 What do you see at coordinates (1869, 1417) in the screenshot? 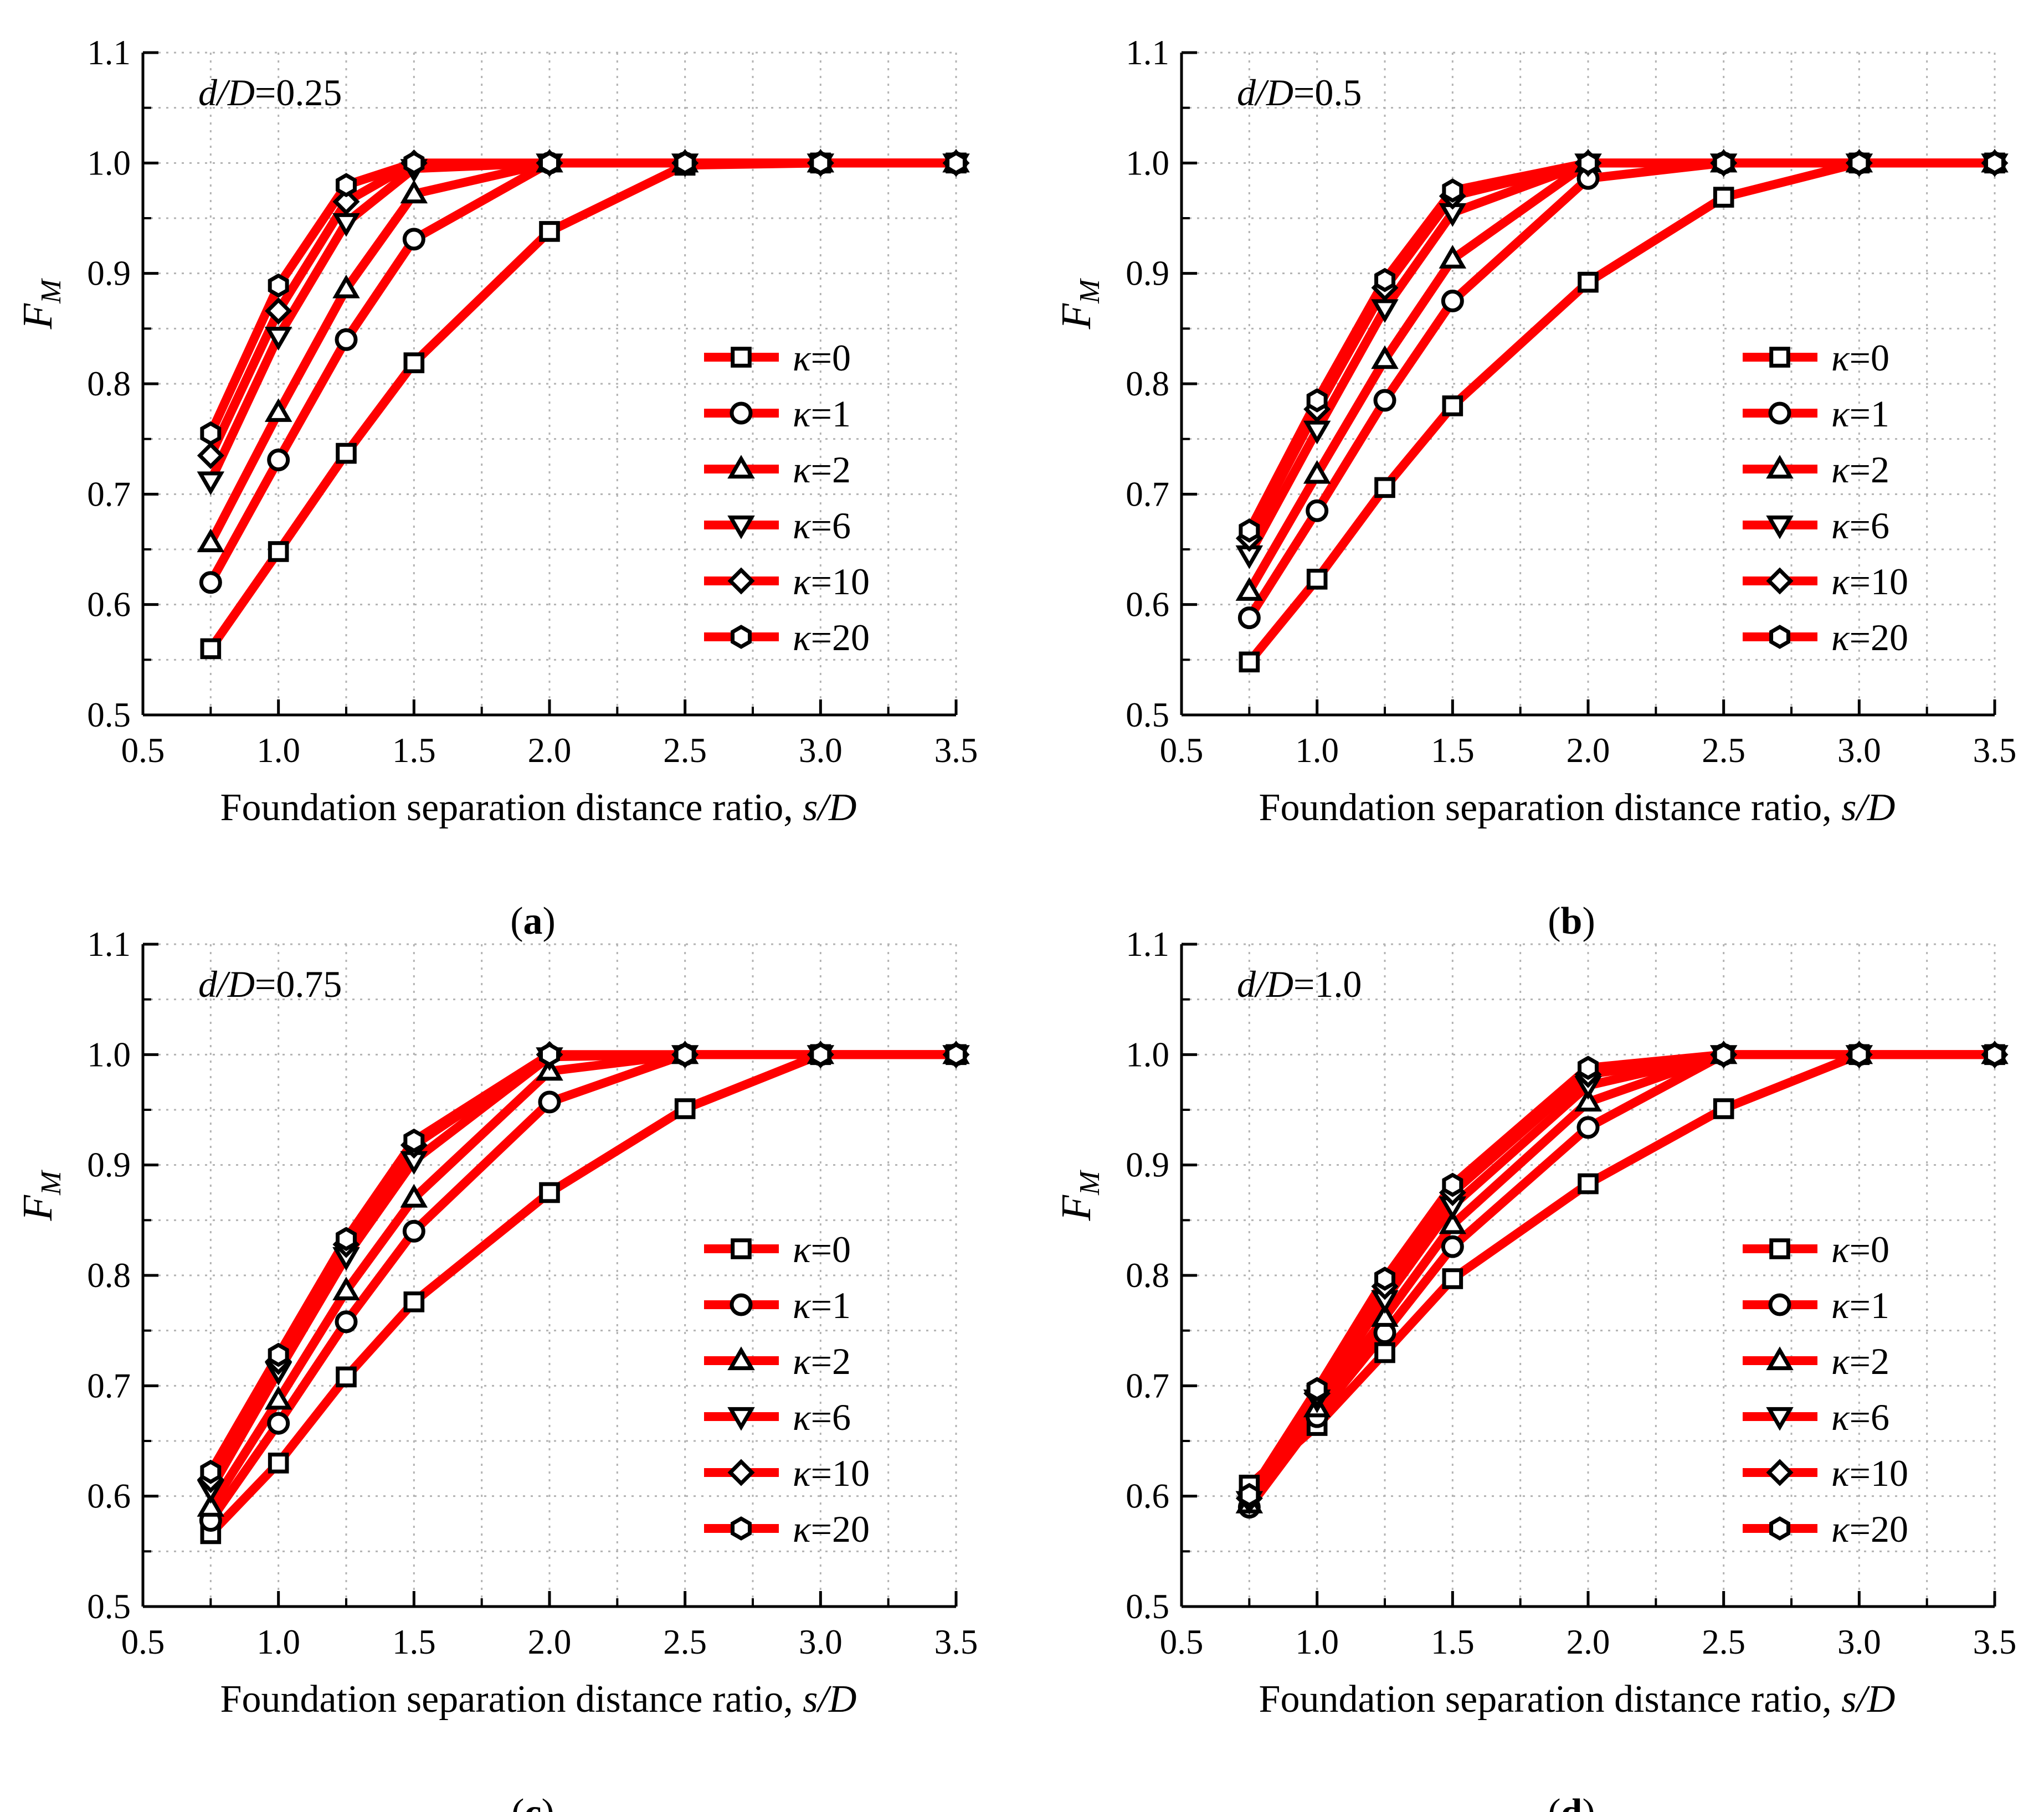
I see `legend-label-value: =6` at bounding box center [1869, 1417].